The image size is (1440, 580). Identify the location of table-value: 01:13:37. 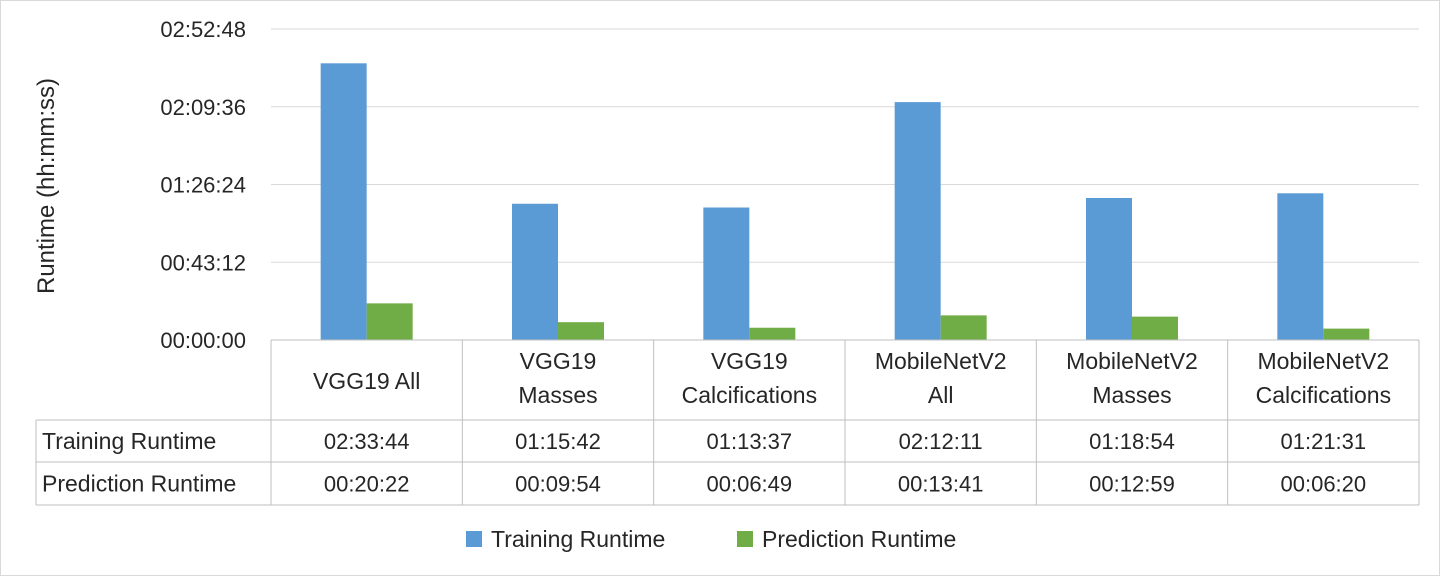
(750, 441).